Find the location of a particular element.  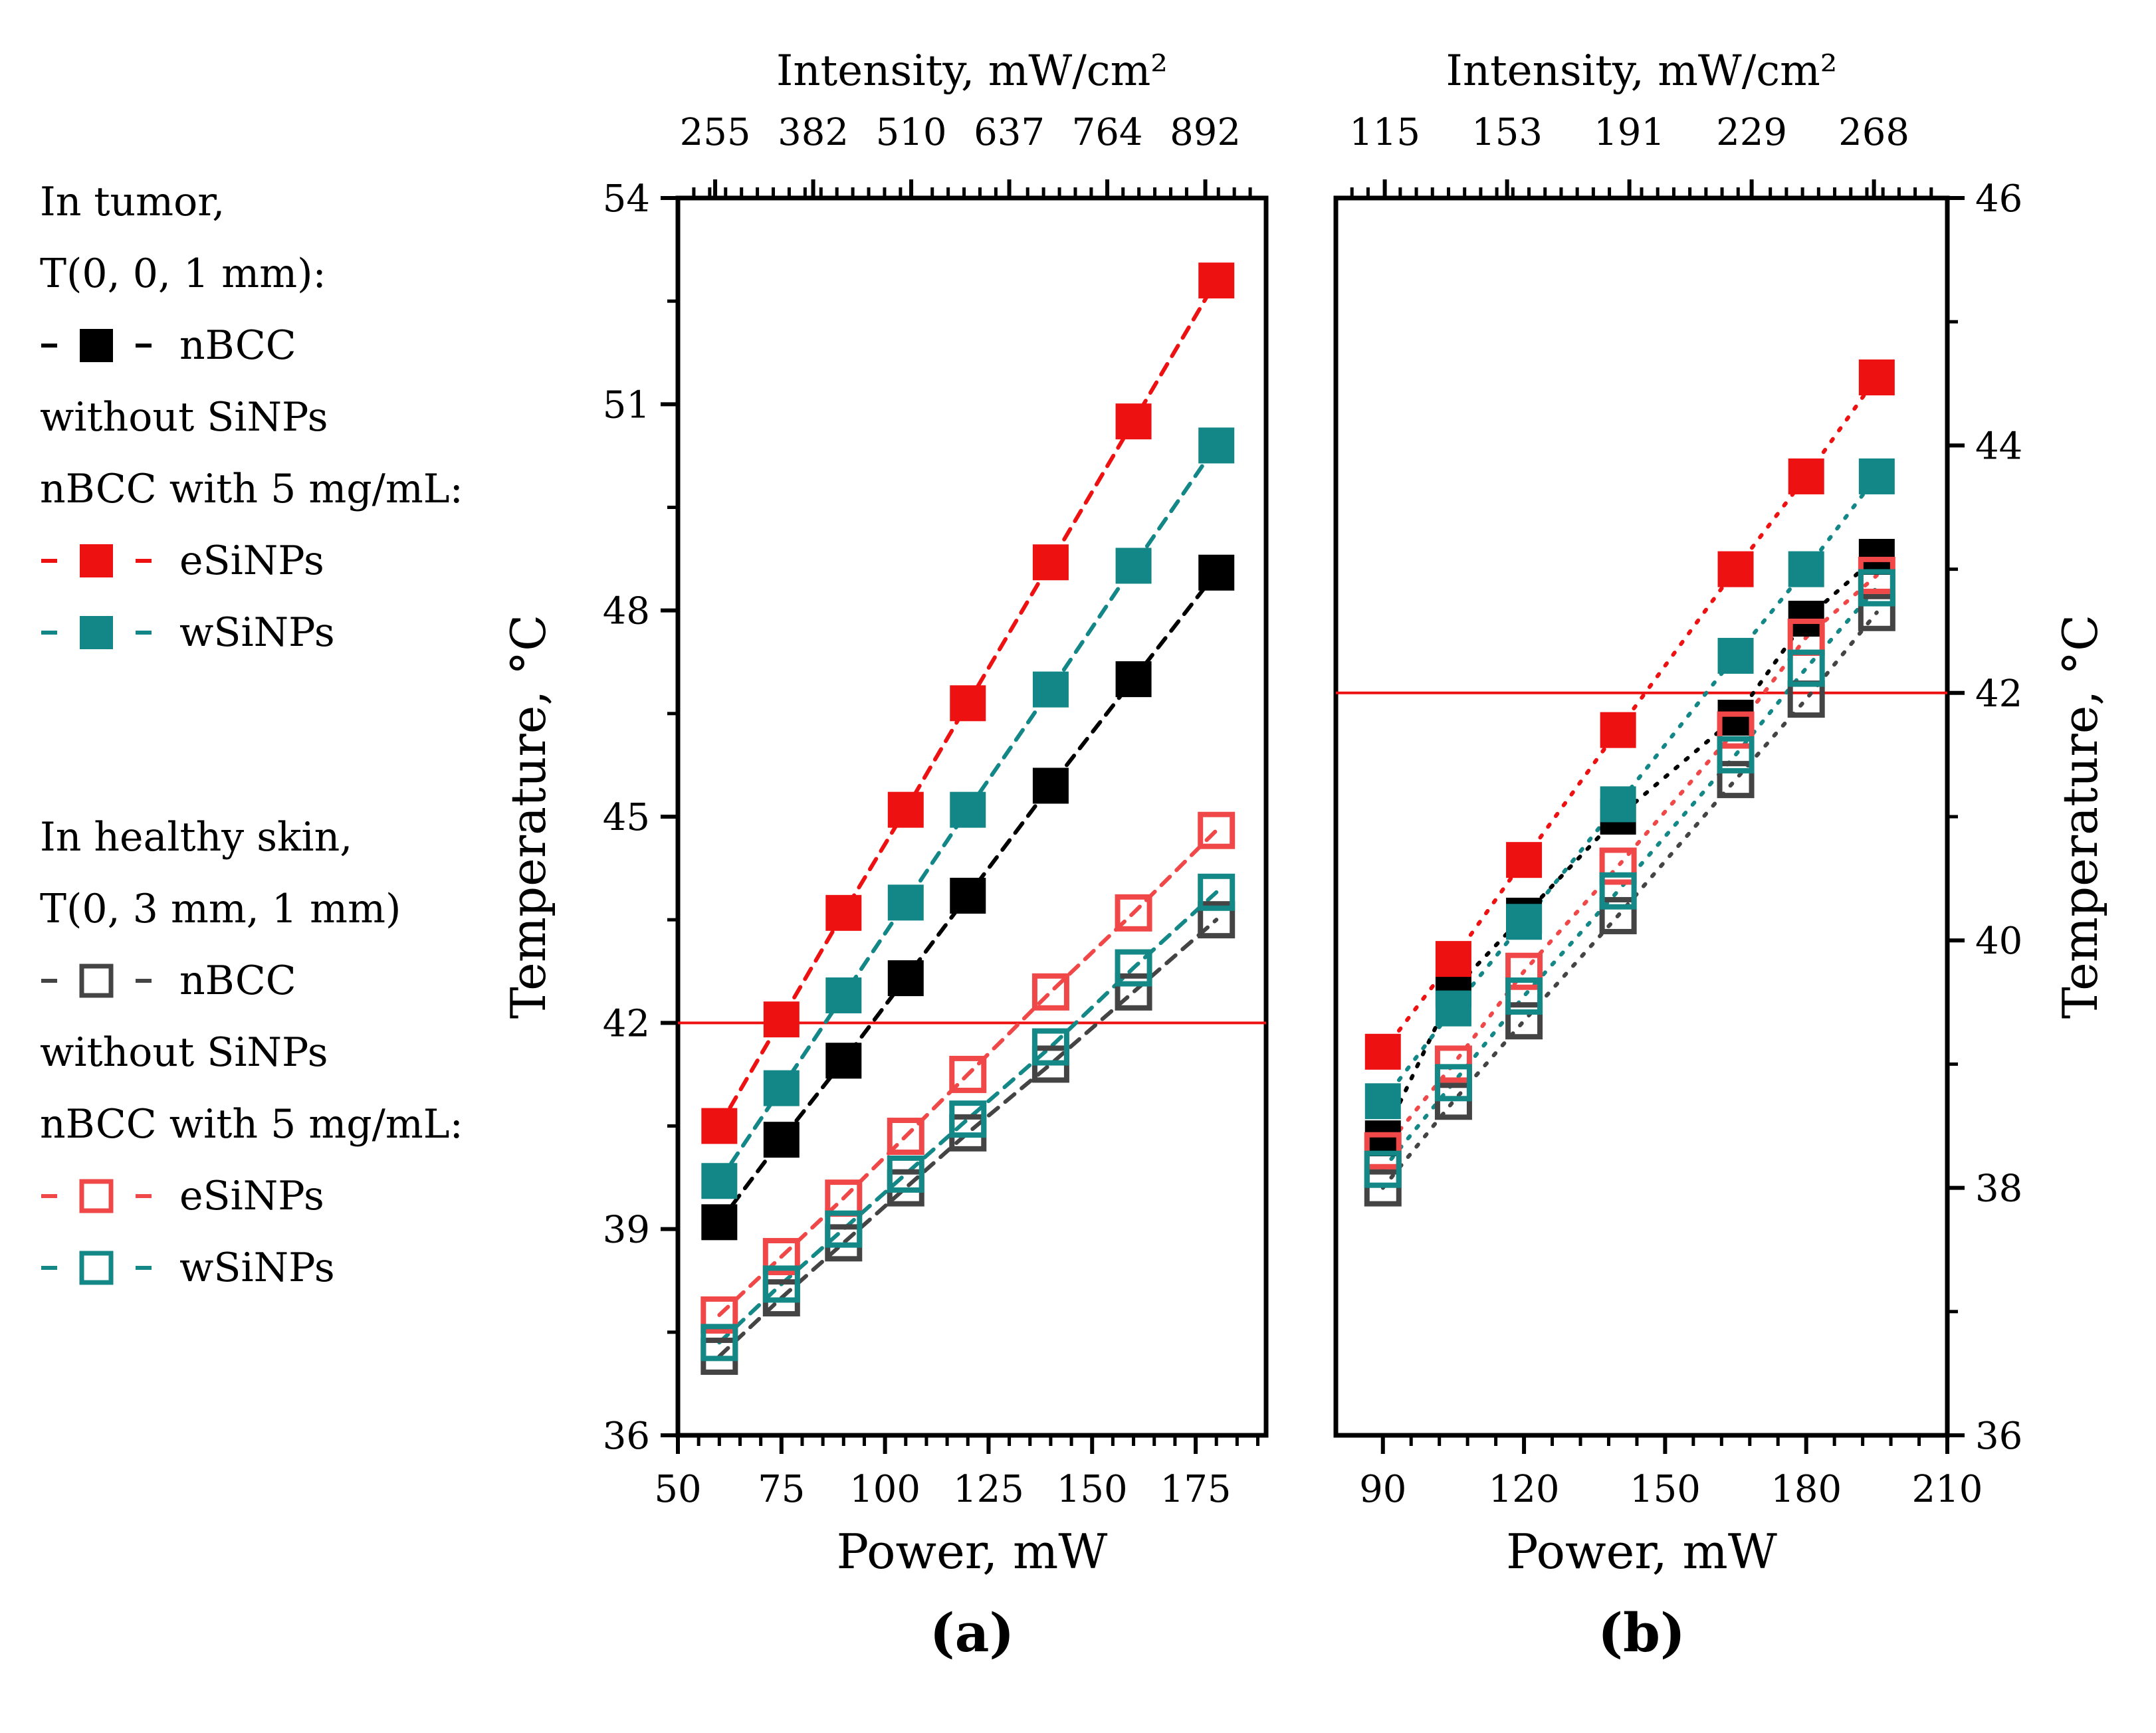

y-tick-label: 42 is located at coordinates (1998, 694).